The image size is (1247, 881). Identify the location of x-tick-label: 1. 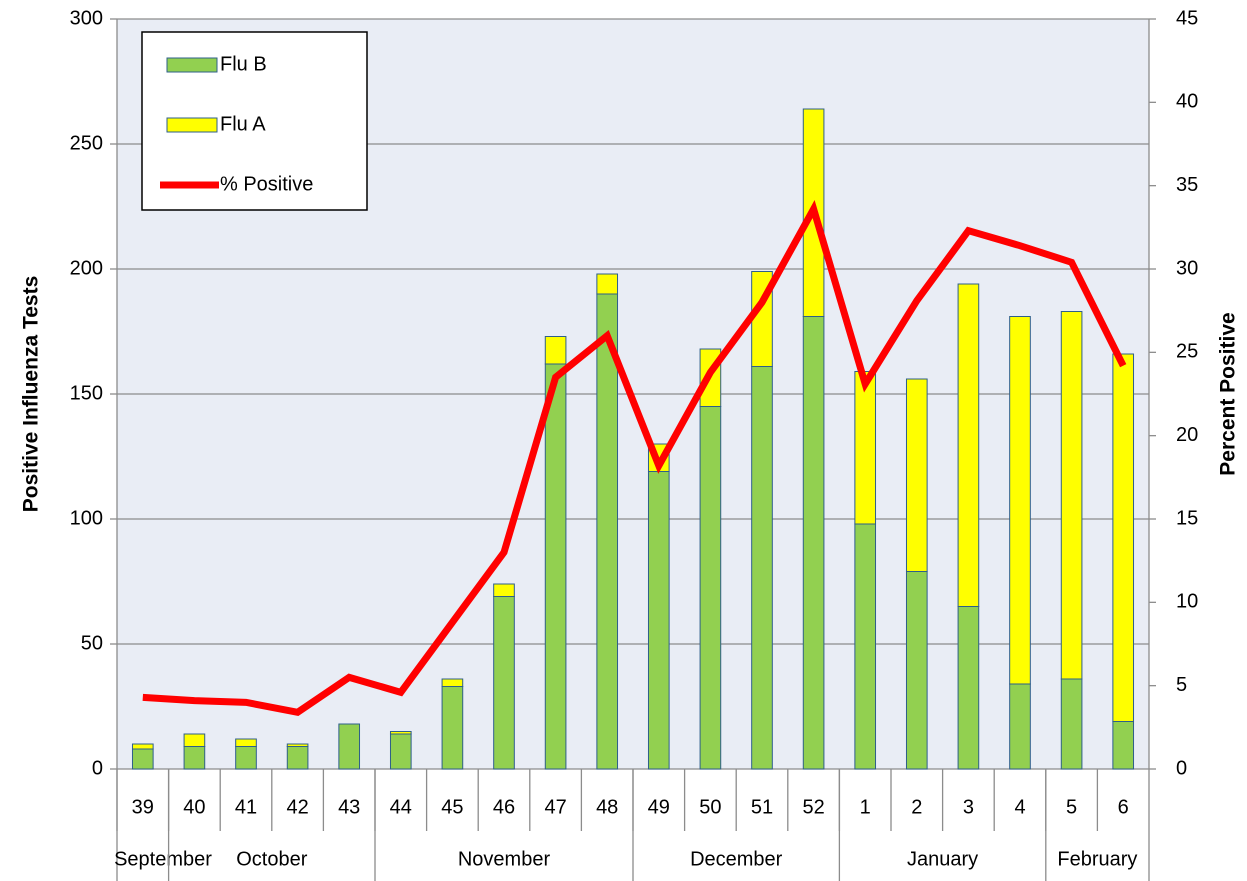
(865, 807).